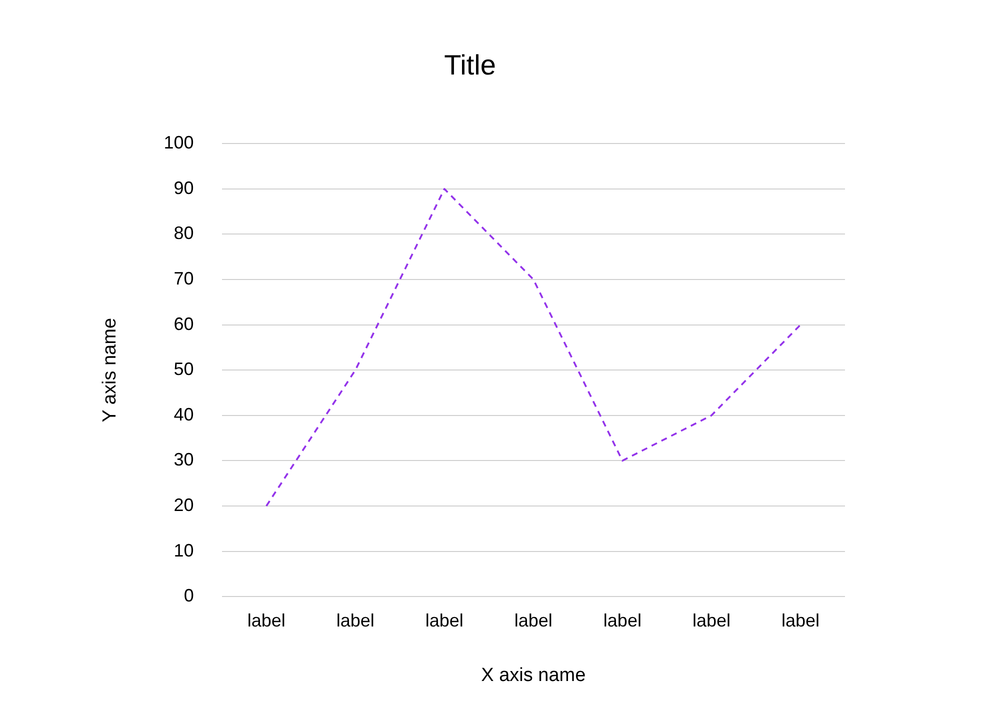 This screenshot has height=721, width=1000. I want to click on y-axis-title: Y axis name, so click(110, 370).